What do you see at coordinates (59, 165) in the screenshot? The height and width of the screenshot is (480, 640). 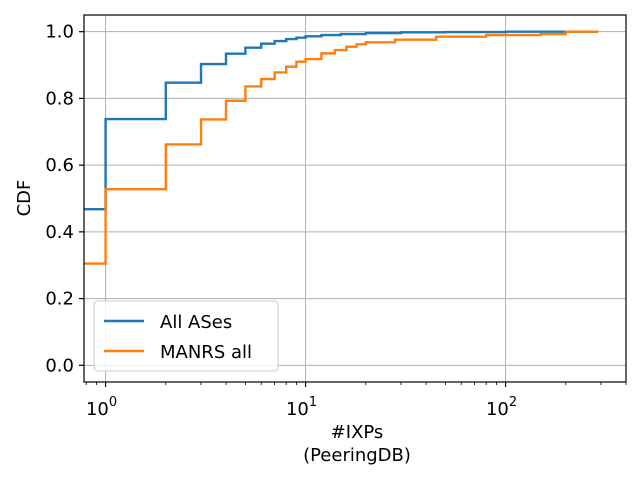 I see `y-tick-label: 0.6` at bounding box center [59, 165].